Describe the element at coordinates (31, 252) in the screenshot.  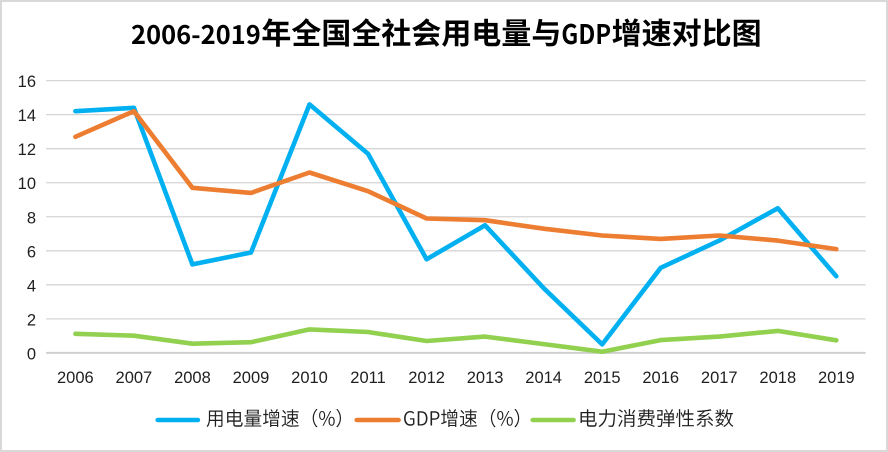
I see `y-axis-tick-label: 6` at that location.